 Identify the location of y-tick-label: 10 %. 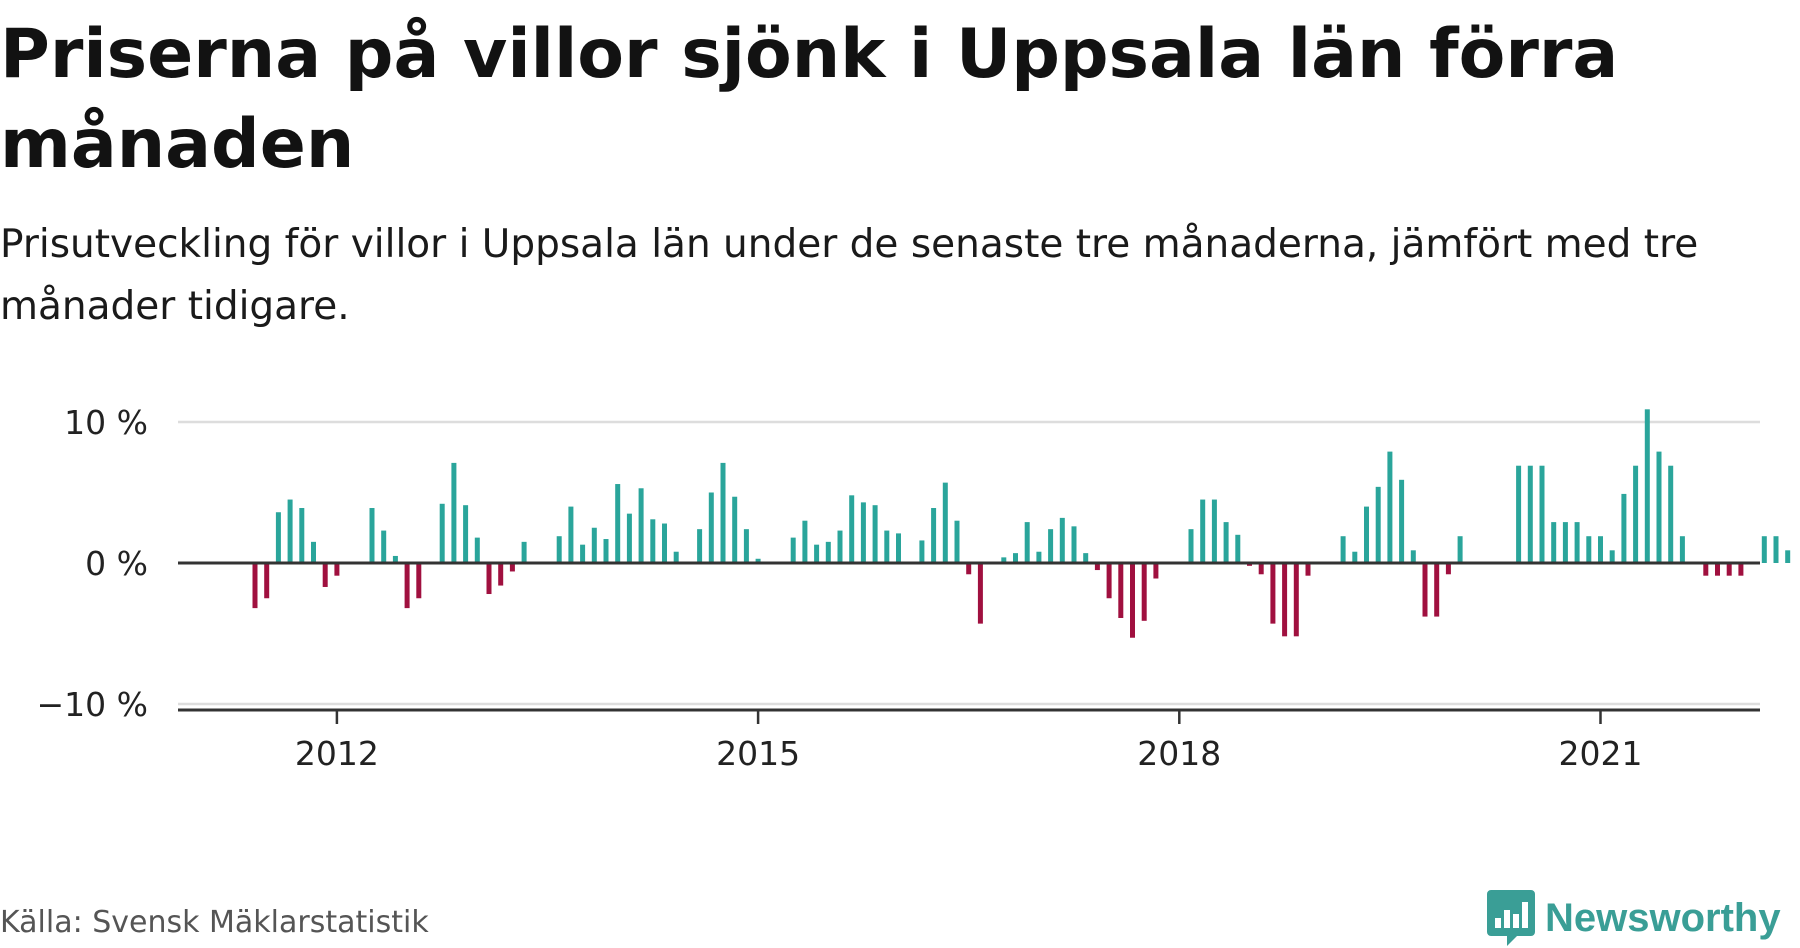
(106, 422).